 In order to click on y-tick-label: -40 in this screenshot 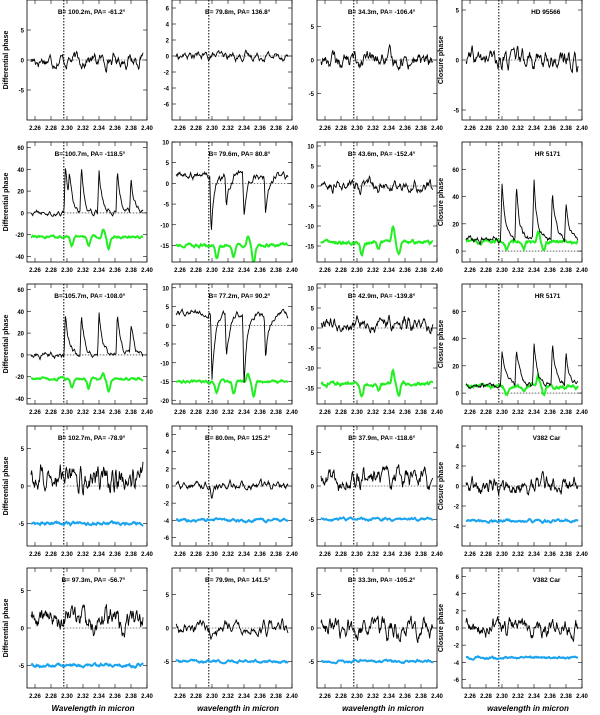, I will do `click(19, 400)`.